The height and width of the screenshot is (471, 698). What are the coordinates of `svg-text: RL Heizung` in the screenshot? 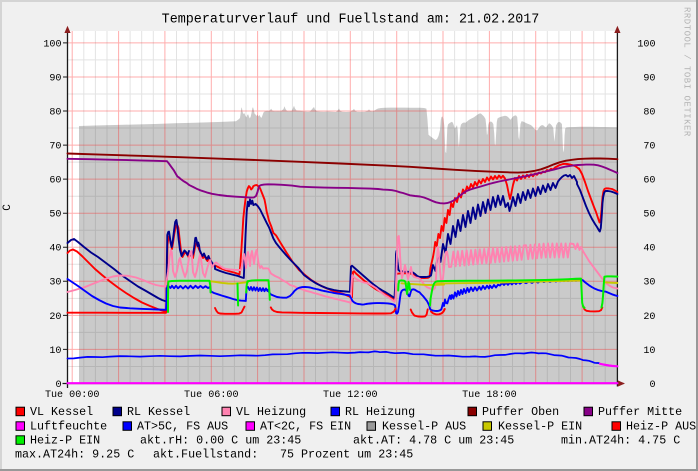 It's located at (380, 412).